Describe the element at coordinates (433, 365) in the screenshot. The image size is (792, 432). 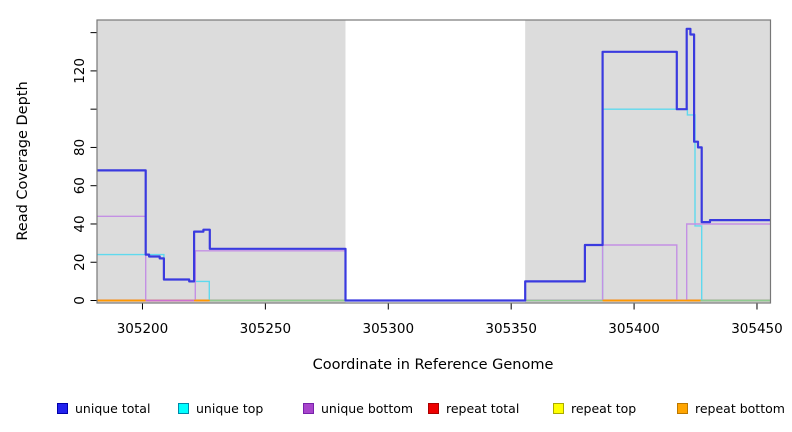
I see `x-axis-title: Coordinate in Reference Genome` at that location.